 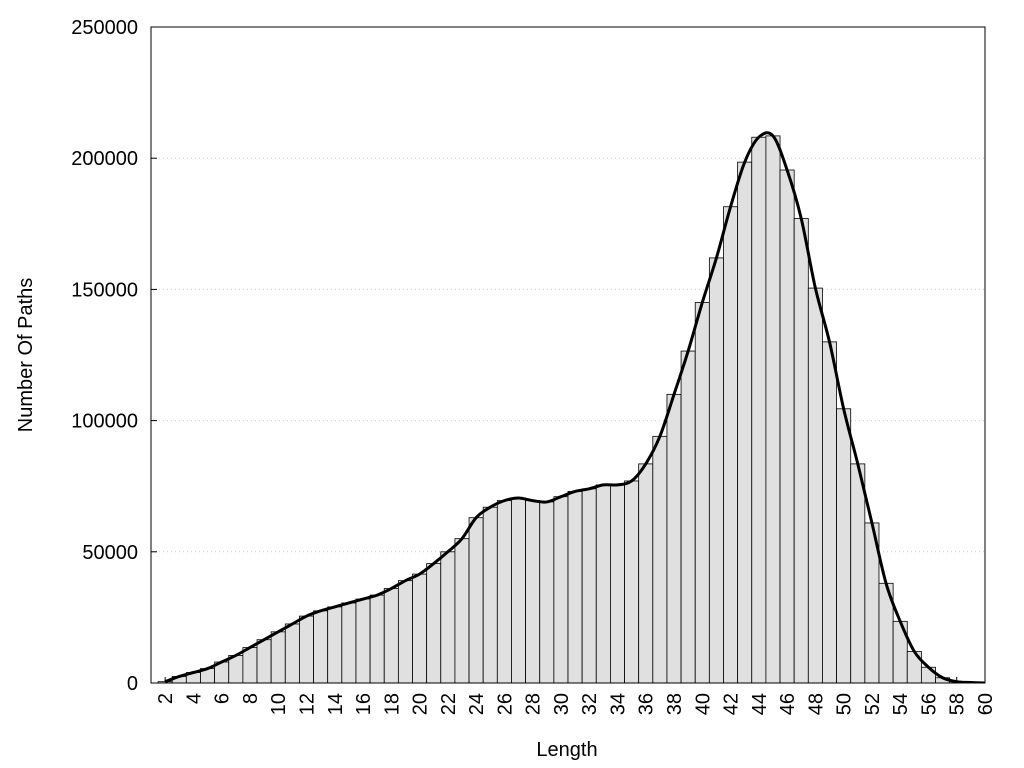 What do you see at coordinates (562, 704) in the screenshot?
I see `x-tick-label: 30` at bounding box center [562, 704].